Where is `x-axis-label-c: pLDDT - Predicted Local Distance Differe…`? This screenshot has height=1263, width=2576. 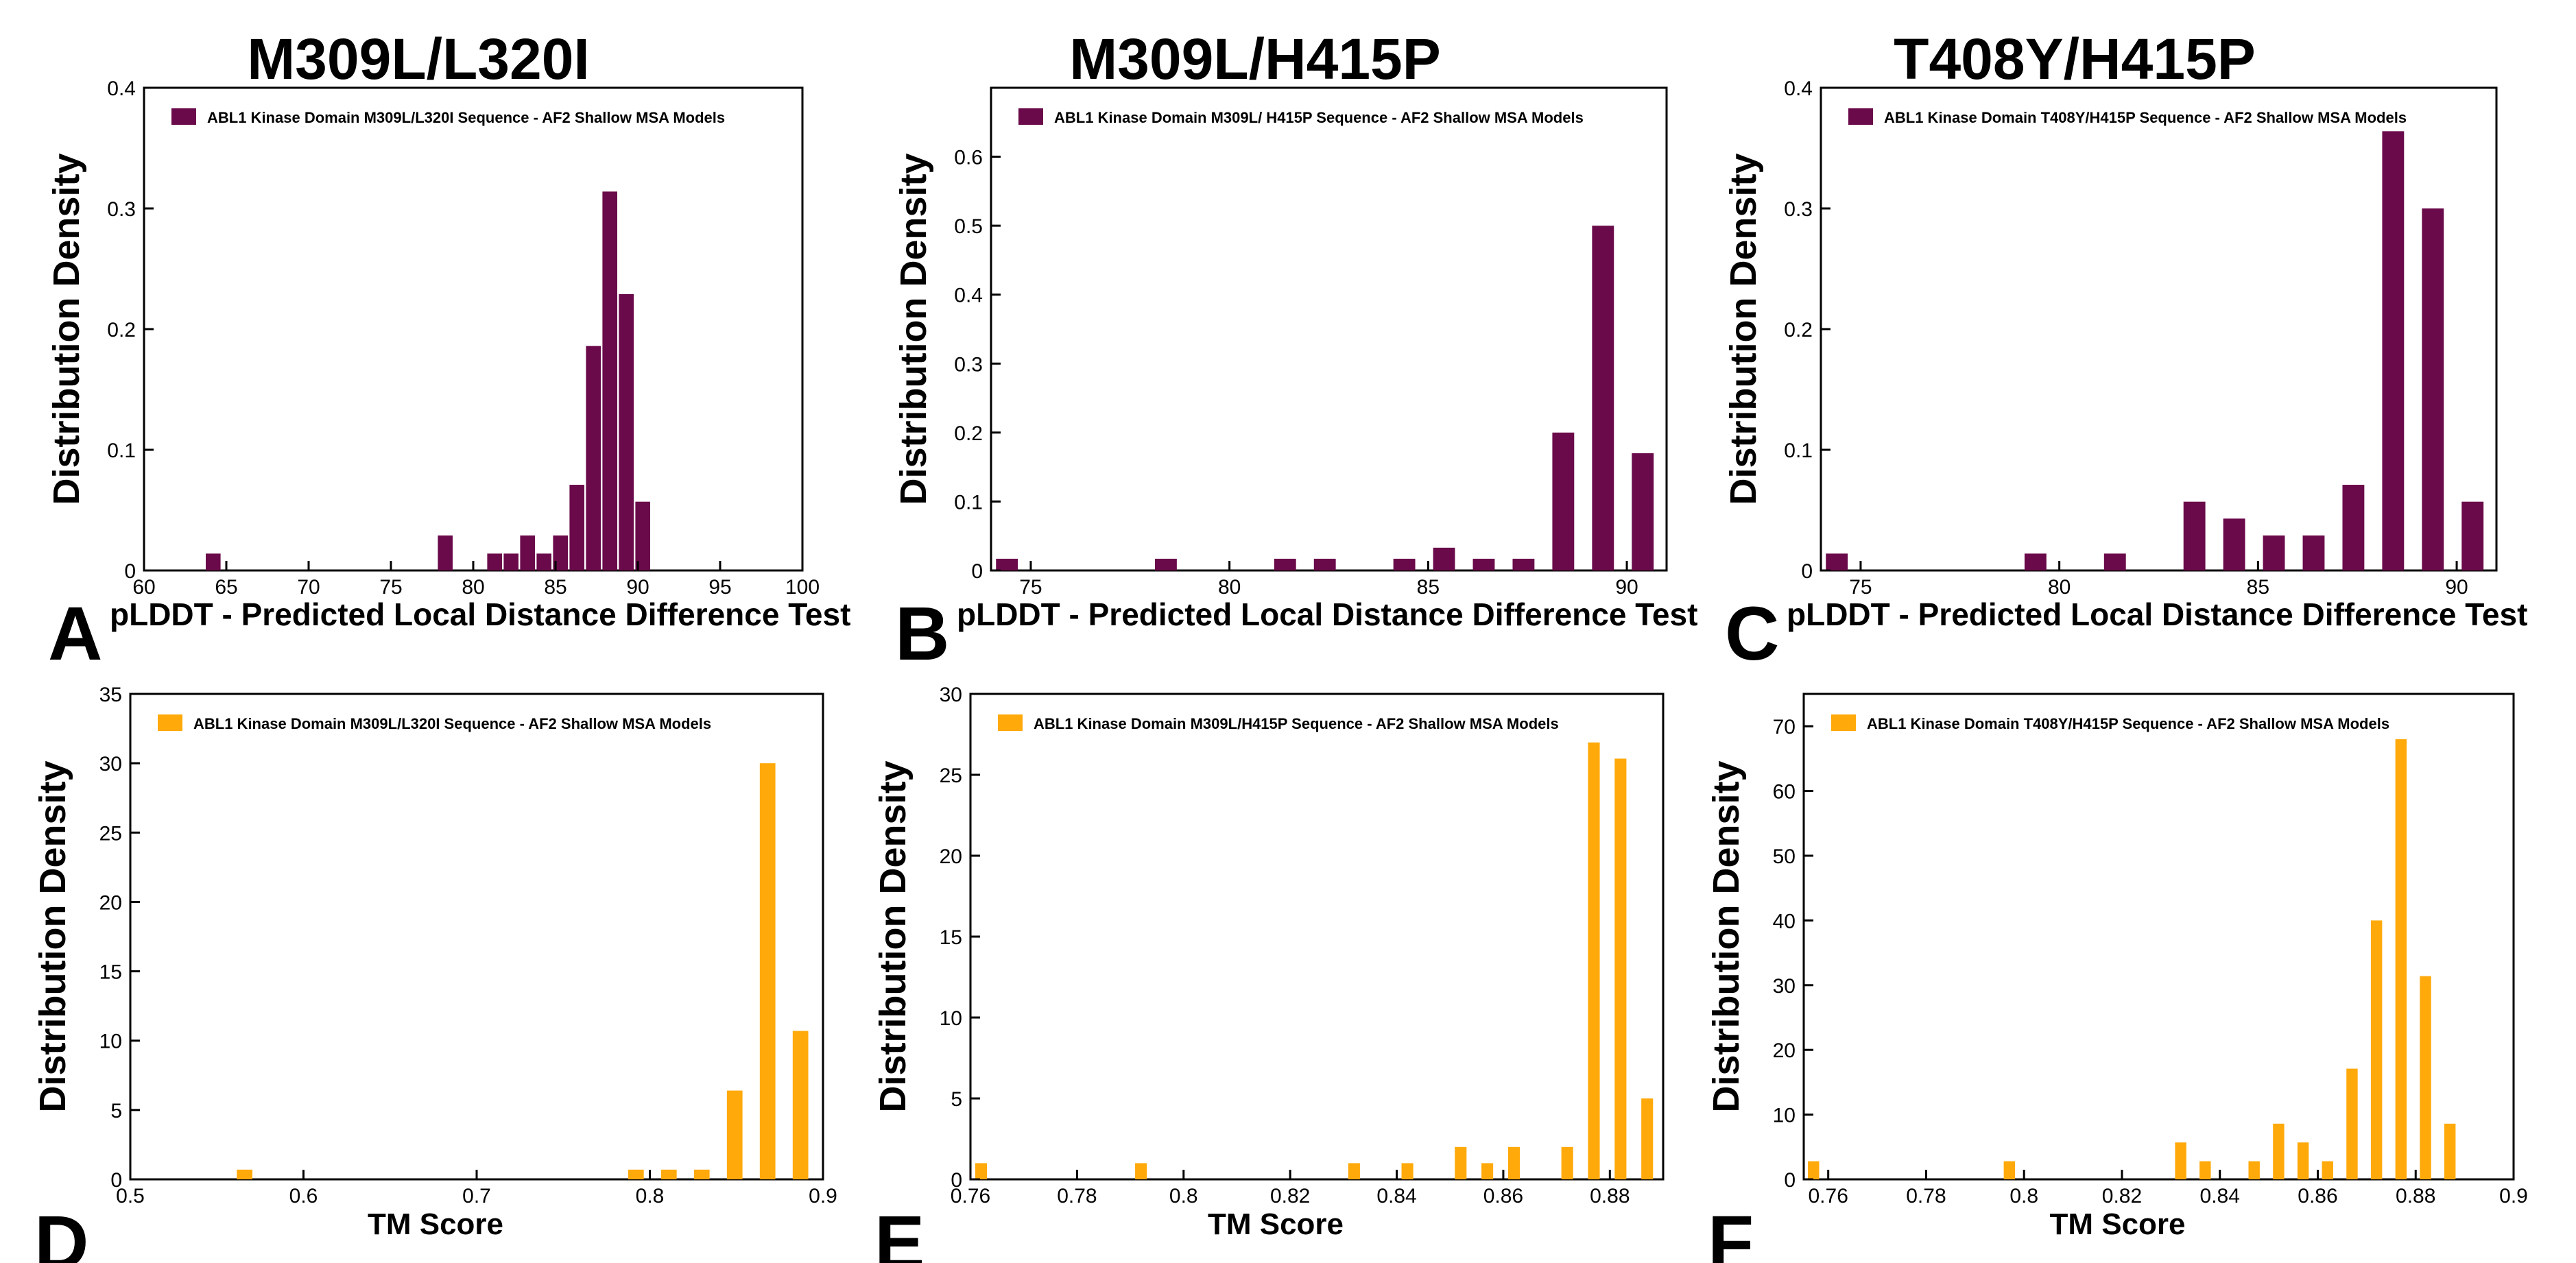 x-axis-label-c: pLDDT - Predicted Local Distance Differe… is located at coordinates (2157, 614).